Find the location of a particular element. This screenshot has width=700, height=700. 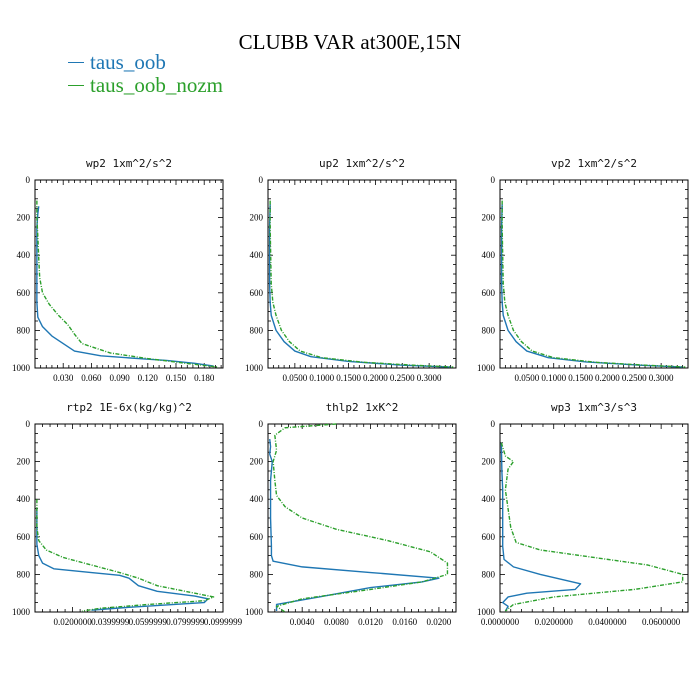

x-tick-label: 0.2500 is located at coordinates (634, 378).